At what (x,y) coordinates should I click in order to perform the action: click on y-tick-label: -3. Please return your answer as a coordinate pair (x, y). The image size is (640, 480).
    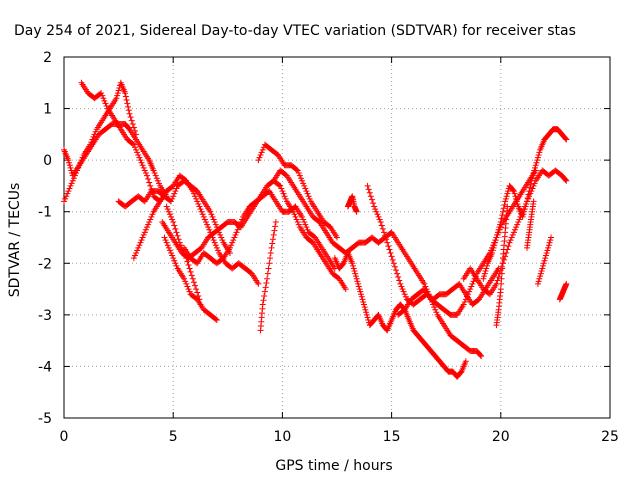
    Looking at the image, I should click on (45, 316).